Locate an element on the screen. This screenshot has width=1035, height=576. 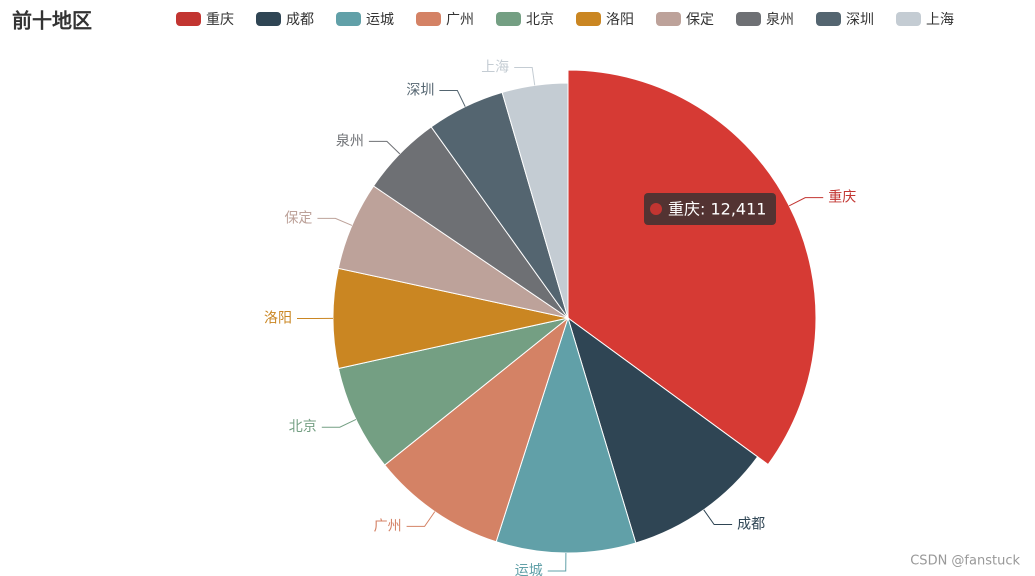
pie-label: 洛阳 is located at coordinates (278, 318).